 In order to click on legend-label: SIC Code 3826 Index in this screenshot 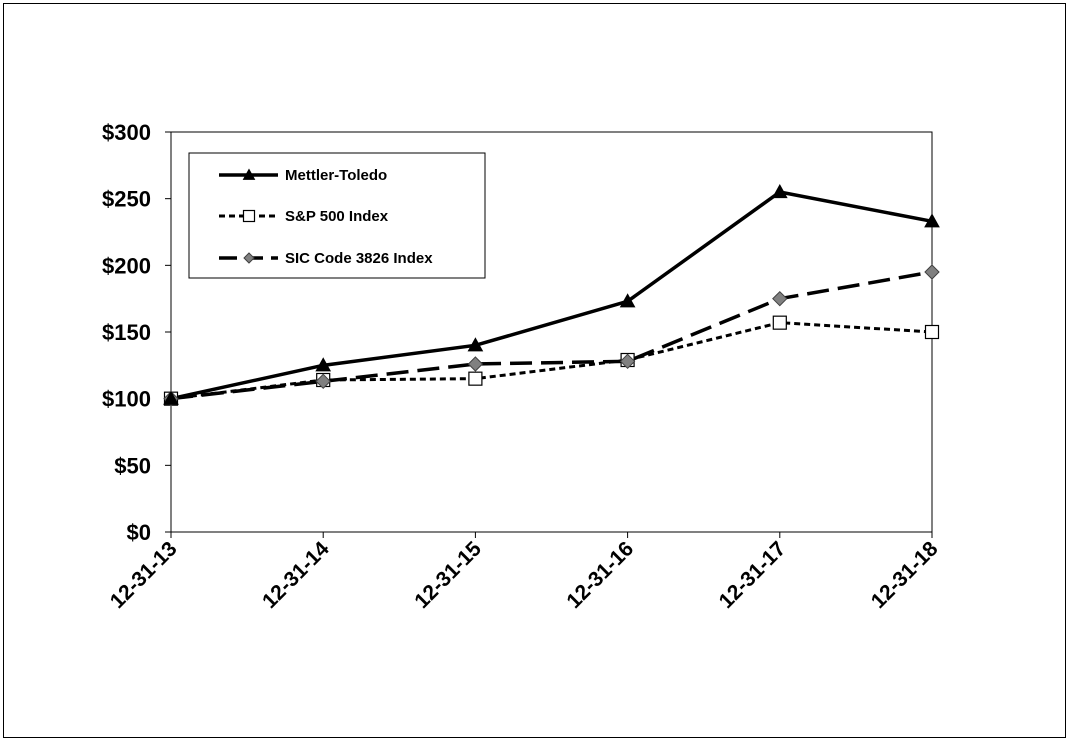, I will do `click(359, 258)`.